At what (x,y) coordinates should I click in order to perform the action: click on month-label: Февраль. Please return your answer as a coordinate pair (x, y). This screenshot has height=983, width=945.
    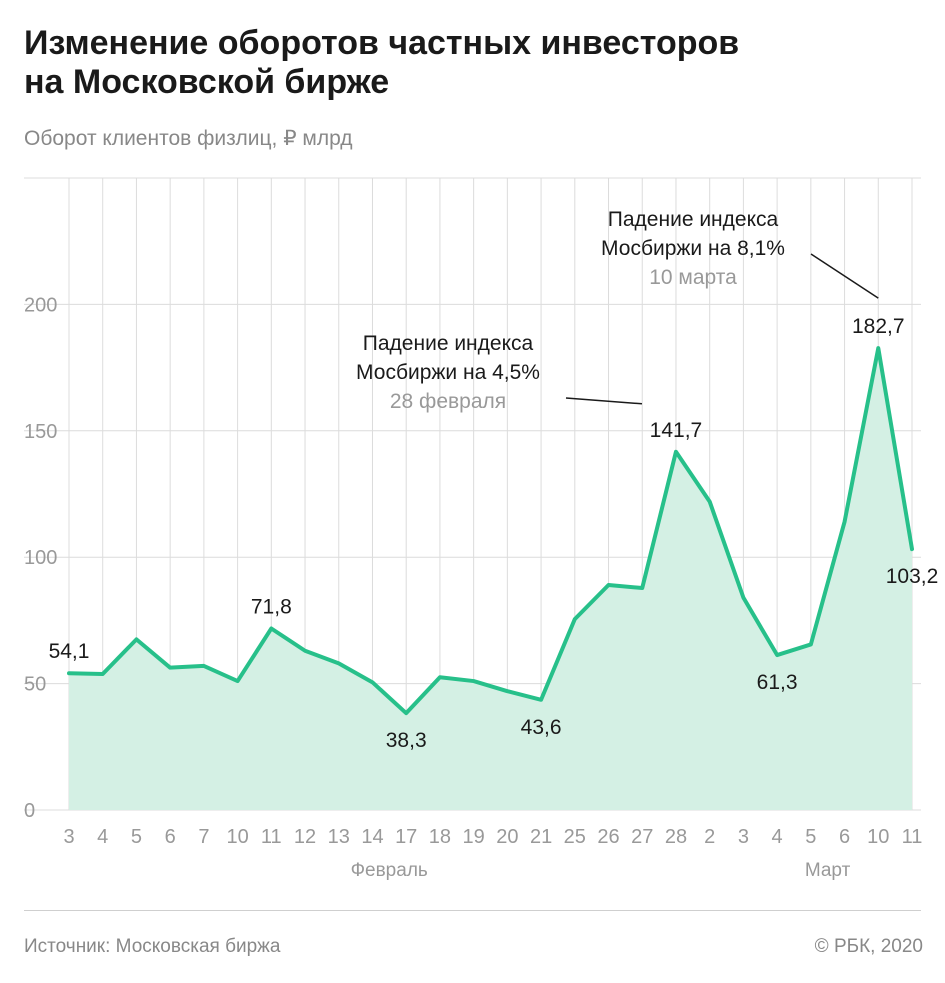
    Looking at the image, I should click on (389, 870).